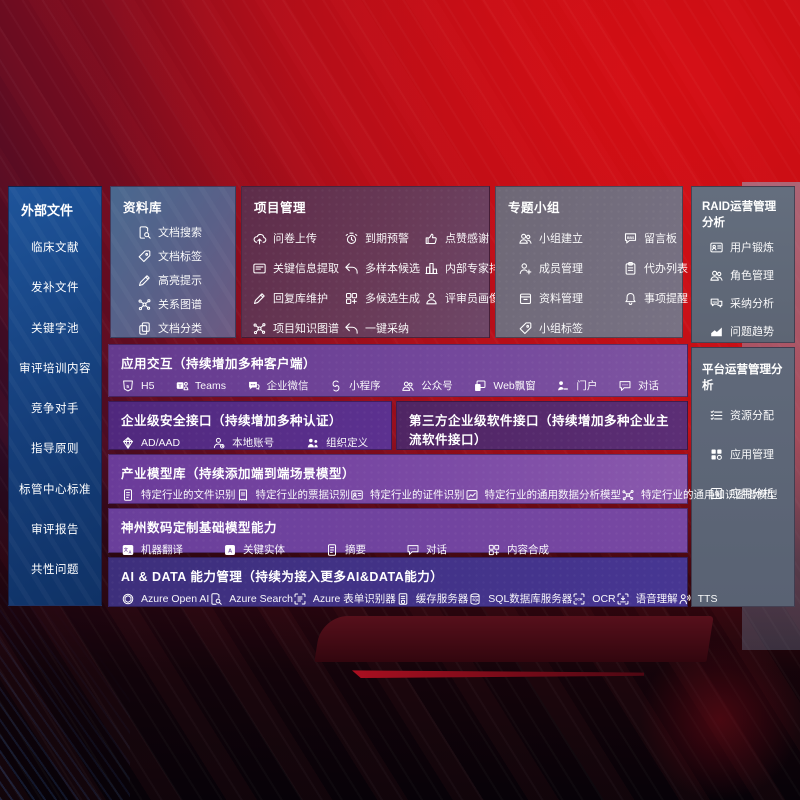  What do you see at coordinates (387, 329) in the screenshot?
I see `feature-label: 一键采纳` at bounding box center [387, 329].